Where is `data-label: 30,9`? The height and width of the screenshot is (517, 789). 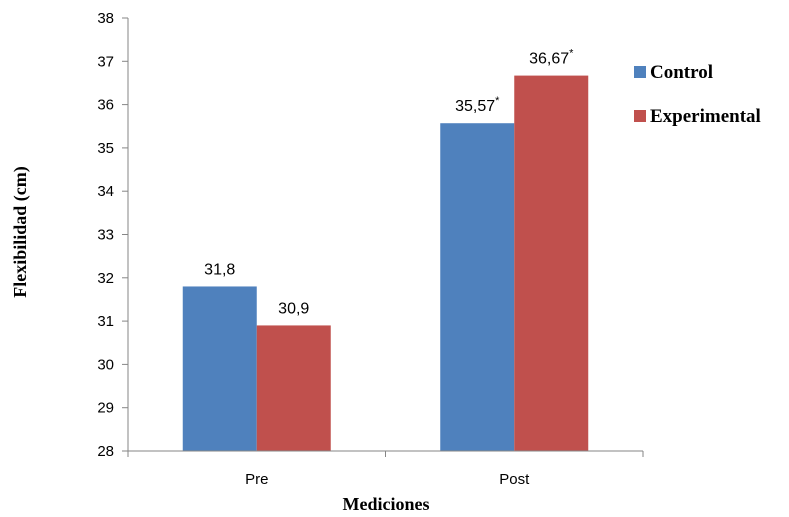 data-label: 30,9 is located at coordinates (293, 308).